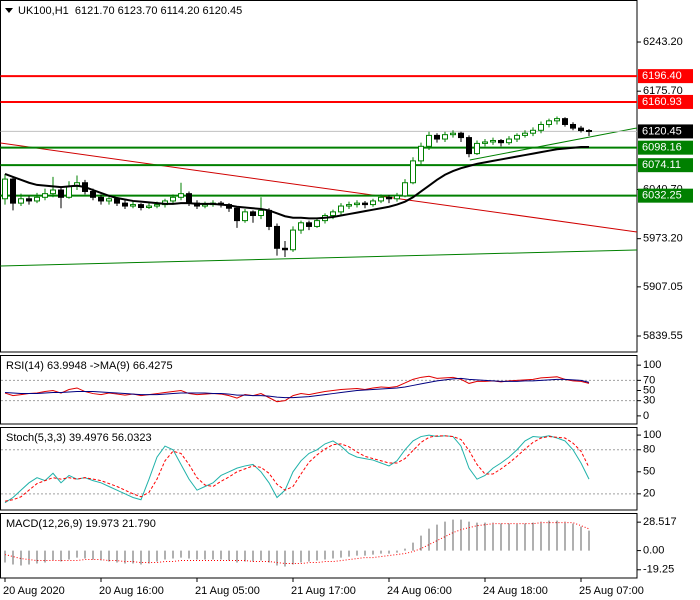 The width and height of the screenshot is (700, 600). Describe the element at coordinates (323, 591) in the screenshot. I see `x-tick-label: 21 Aug 17:00` at that location.